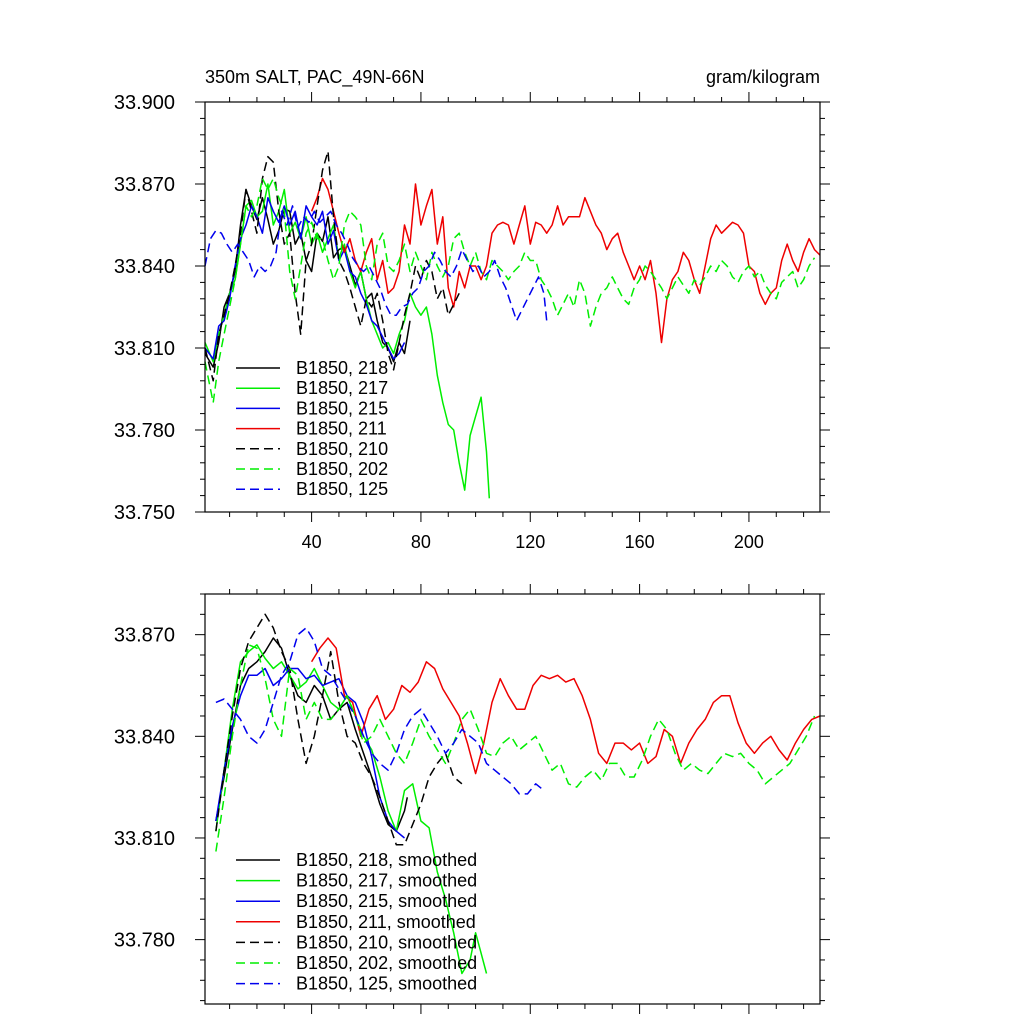  What do you see at coordinates (144, 513) in the screenshot?
I see `y-tick-label: 33.750` at bounding box center [144, 513].